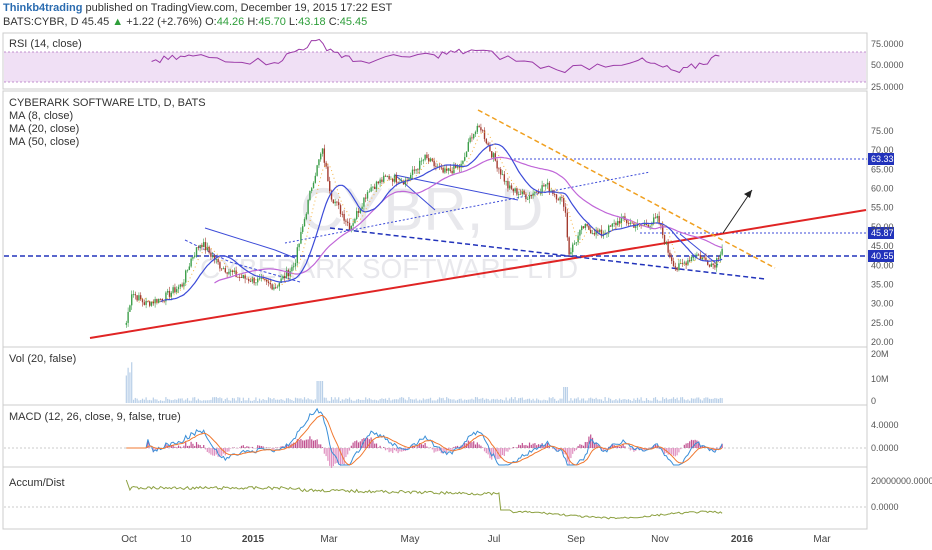  I want to click on rsi-label: RSI (14, close), so click(45, 44).